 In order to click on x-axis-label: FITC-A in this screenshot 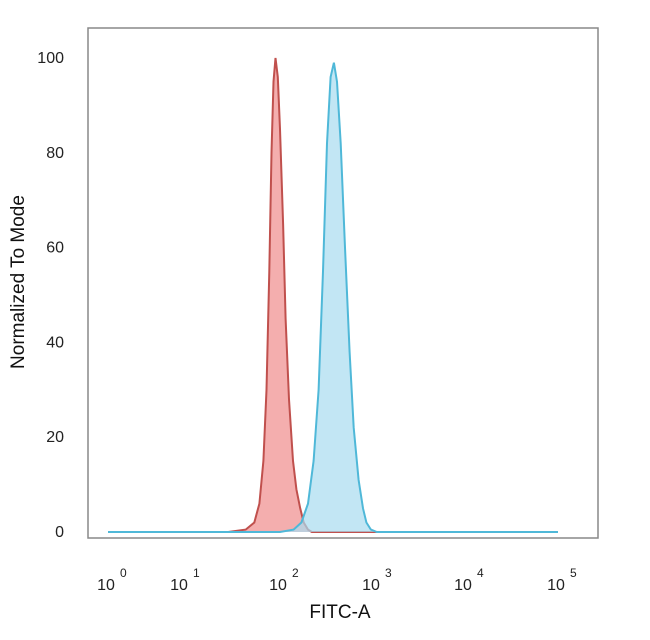, I will do `click(340, 612)`.